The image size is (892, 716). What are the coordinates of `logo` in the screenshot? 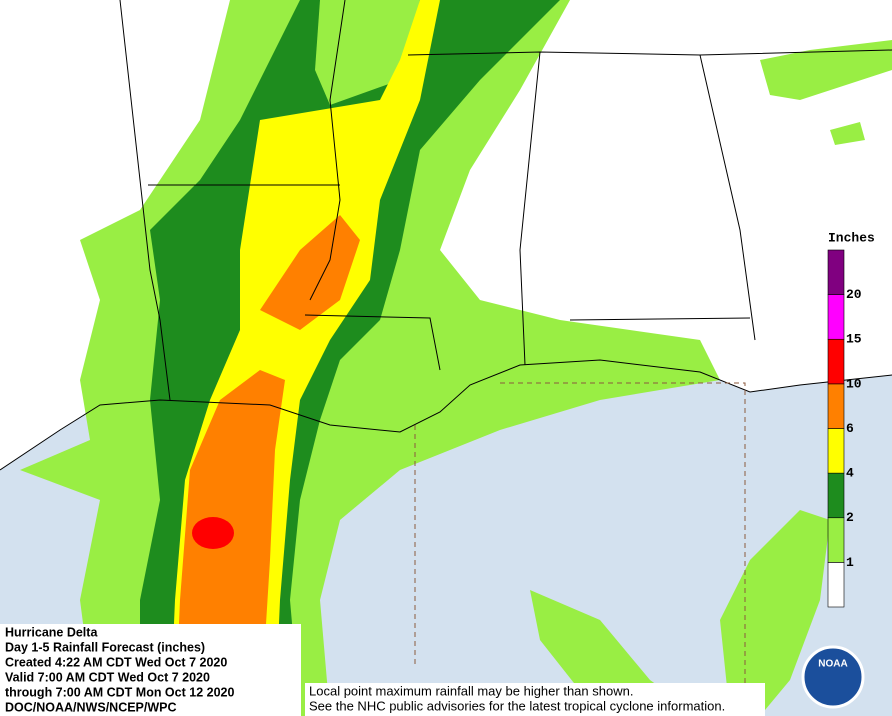 It's located at (833, 677).